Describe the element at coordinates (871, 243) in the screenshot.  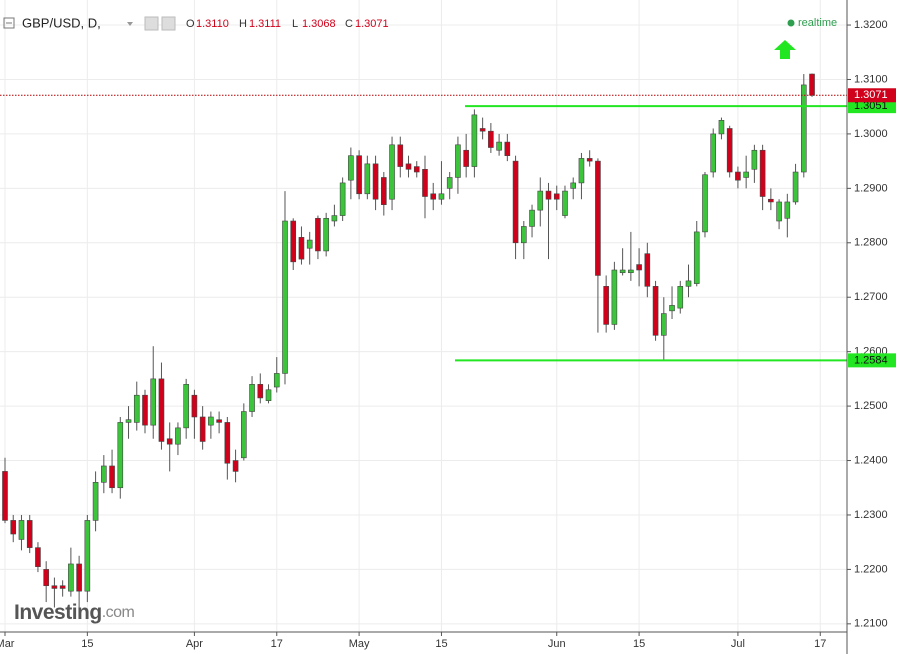
I see `y-tick-label: 1.2800` at that location.